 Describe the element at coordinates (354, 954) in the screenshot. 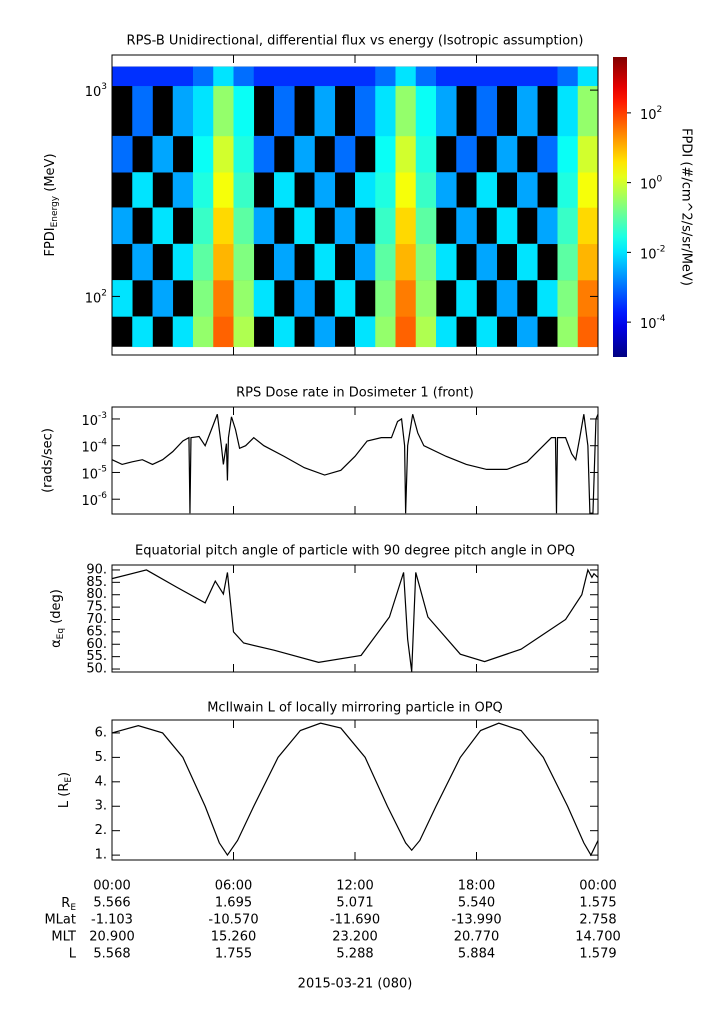

I see `ephemeris-value: 5.288` at that location.